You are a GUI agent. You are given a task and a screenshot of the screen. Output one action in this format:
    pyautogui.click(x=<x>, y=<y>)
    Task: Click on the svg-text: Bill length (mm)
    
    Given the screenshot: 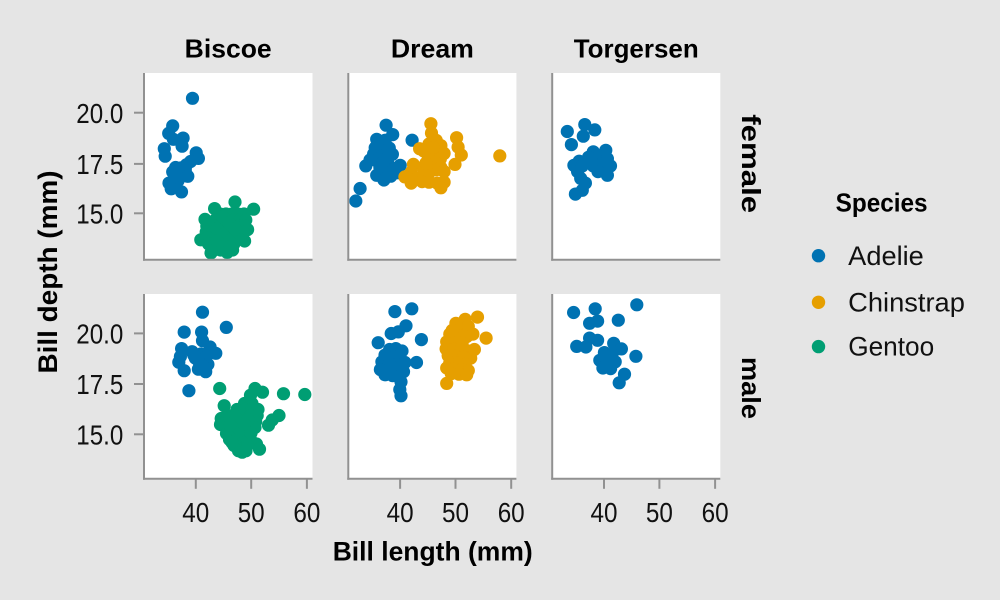 What is the action you would take?
    pyautogui.click(x=433, y=552)
    